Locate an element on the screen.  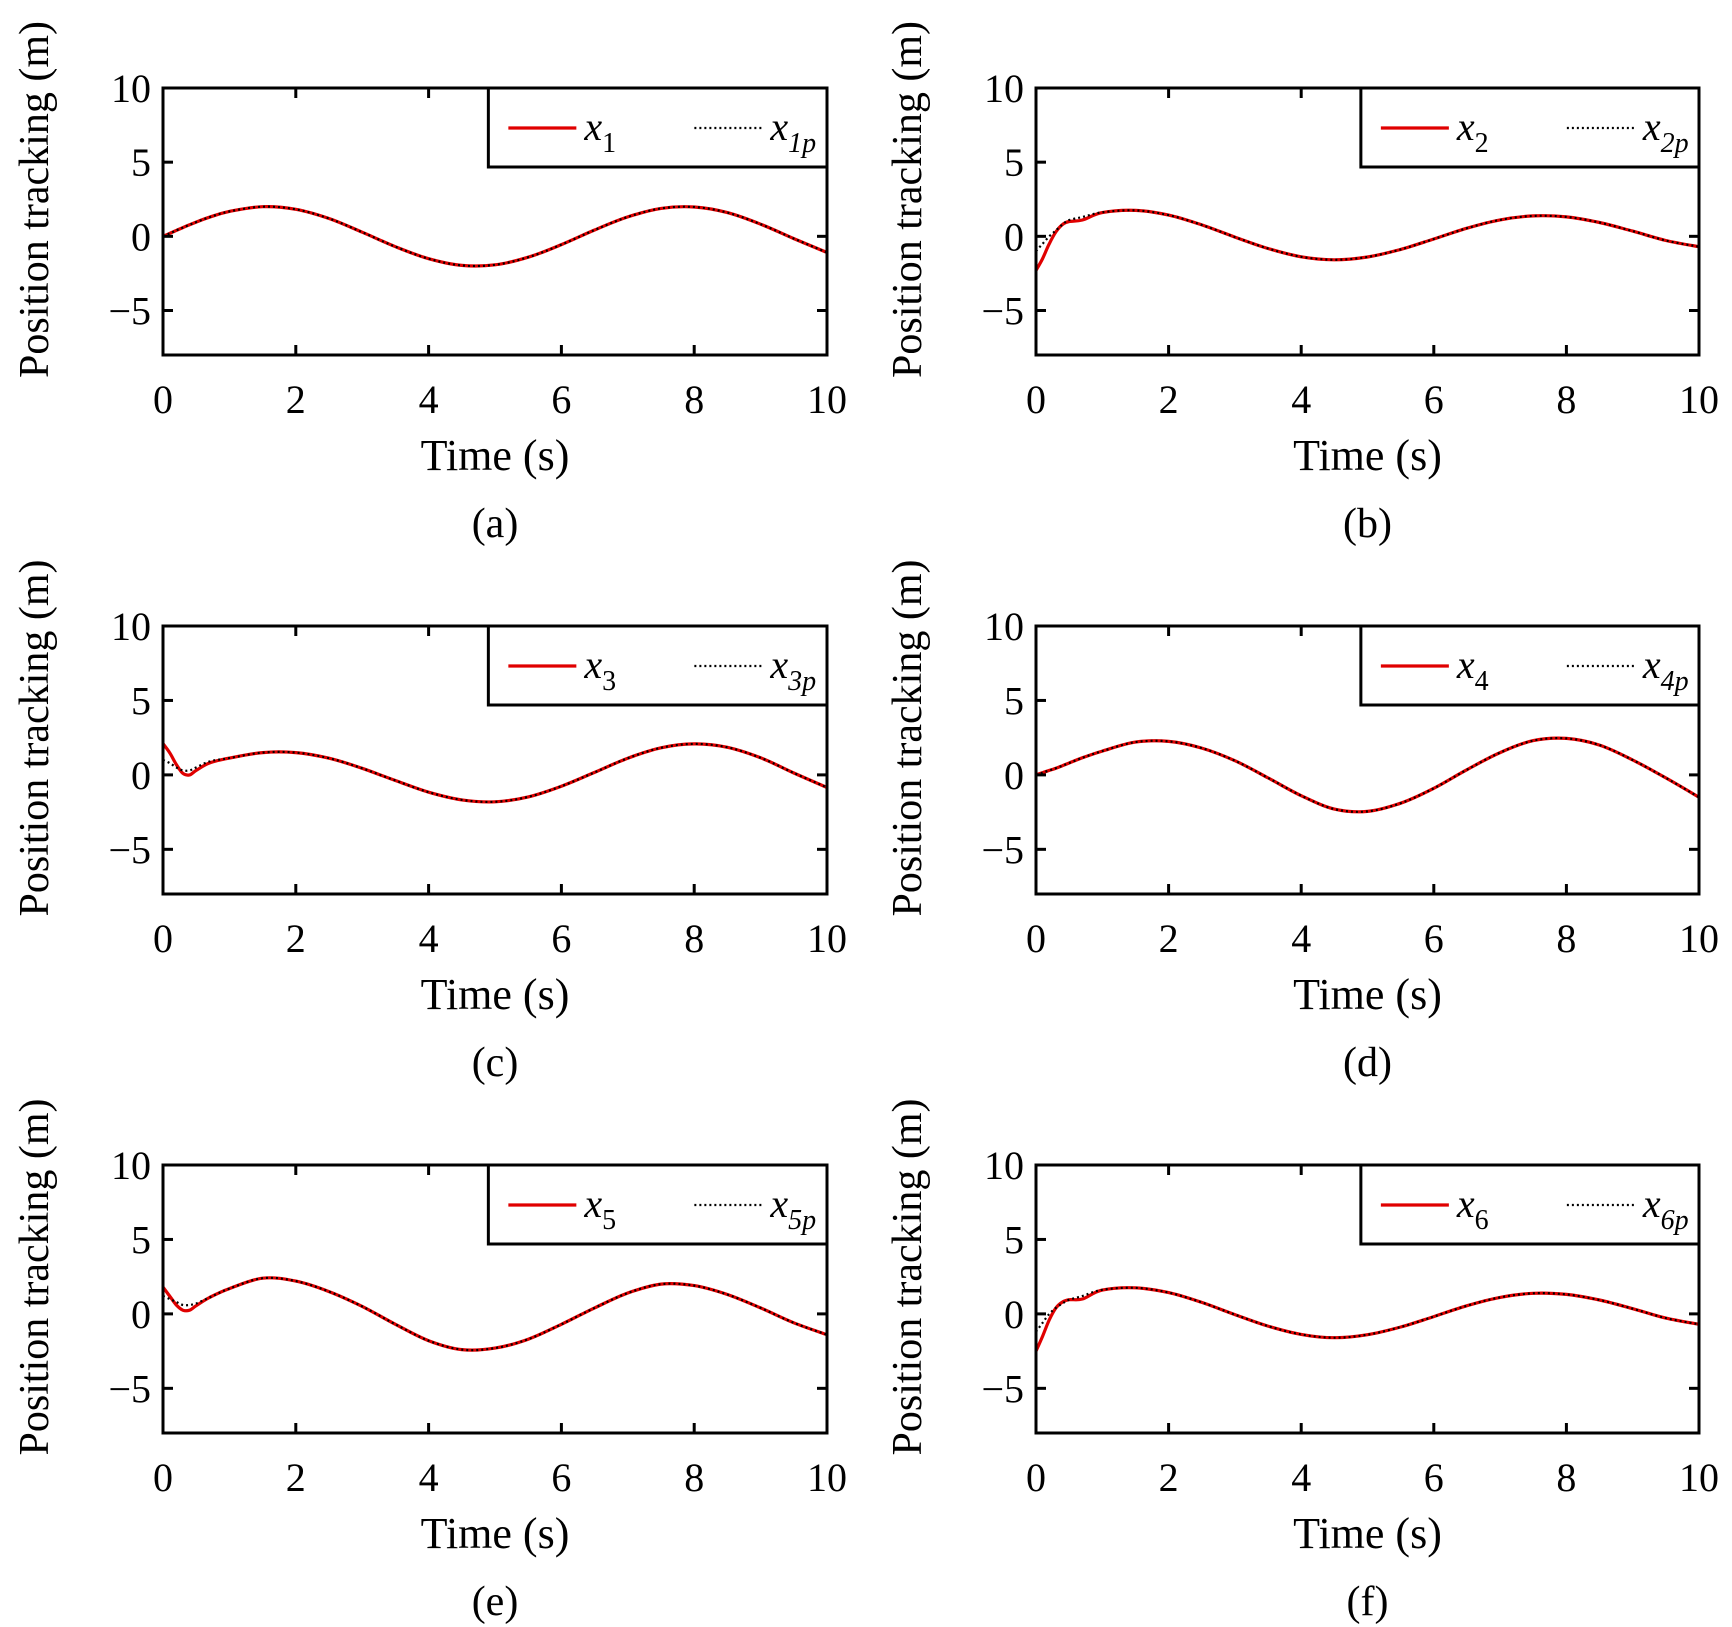
series-line-x6 is located at coordinates (1367, 1319).